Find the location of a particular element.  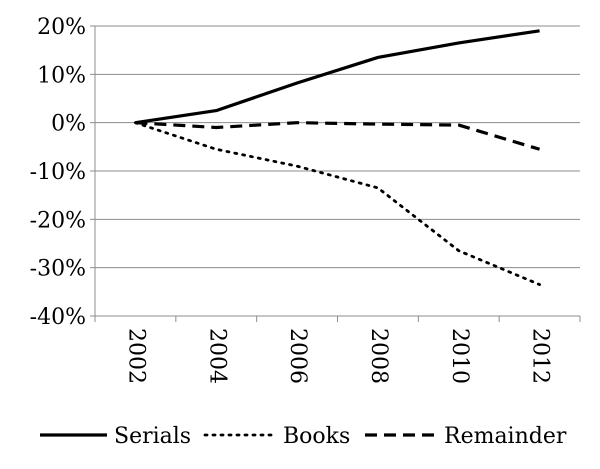

legend-label-serials: Serials is located at coordinates (152, 436).